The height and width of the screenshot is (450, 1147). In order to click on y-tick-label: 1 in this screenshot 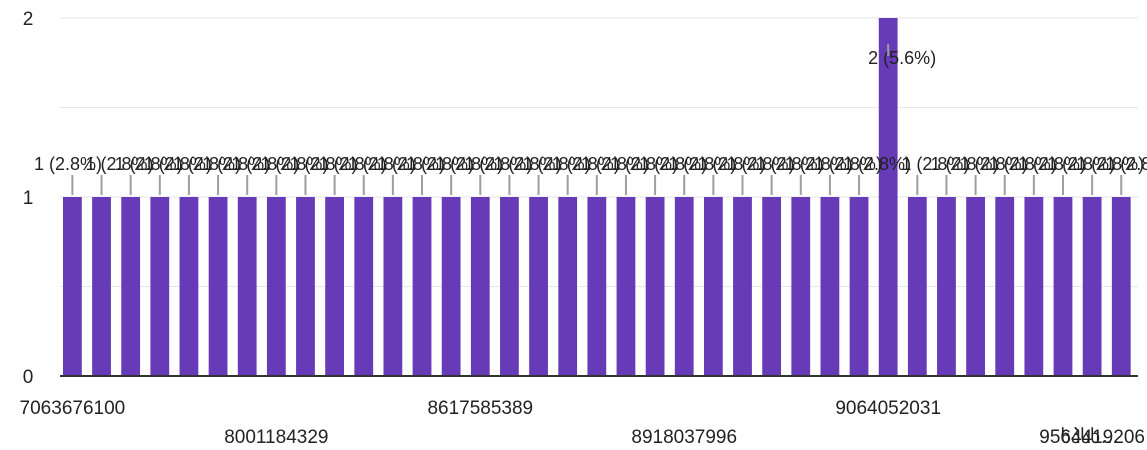, I will do `click(28, 198)`.